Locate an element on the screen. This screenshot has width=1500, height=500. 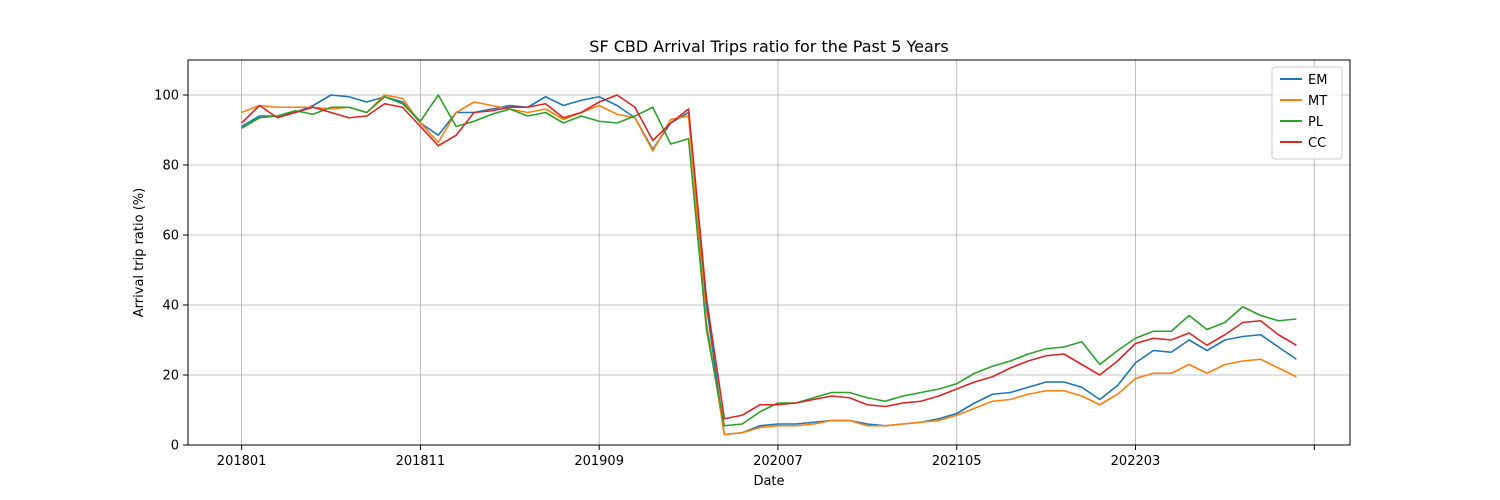
legend: EM MT PL CC is located at coordinates (1307, 113).